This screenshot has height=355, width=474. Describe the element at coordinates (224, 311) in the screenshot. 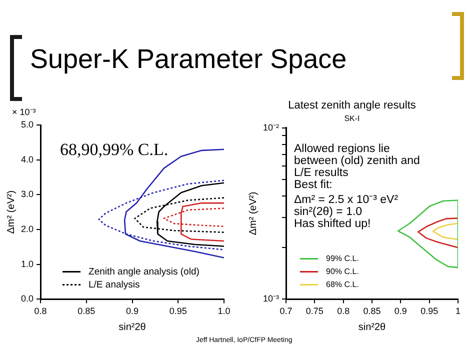

I see `x-tick-label: 1.0` at that location.